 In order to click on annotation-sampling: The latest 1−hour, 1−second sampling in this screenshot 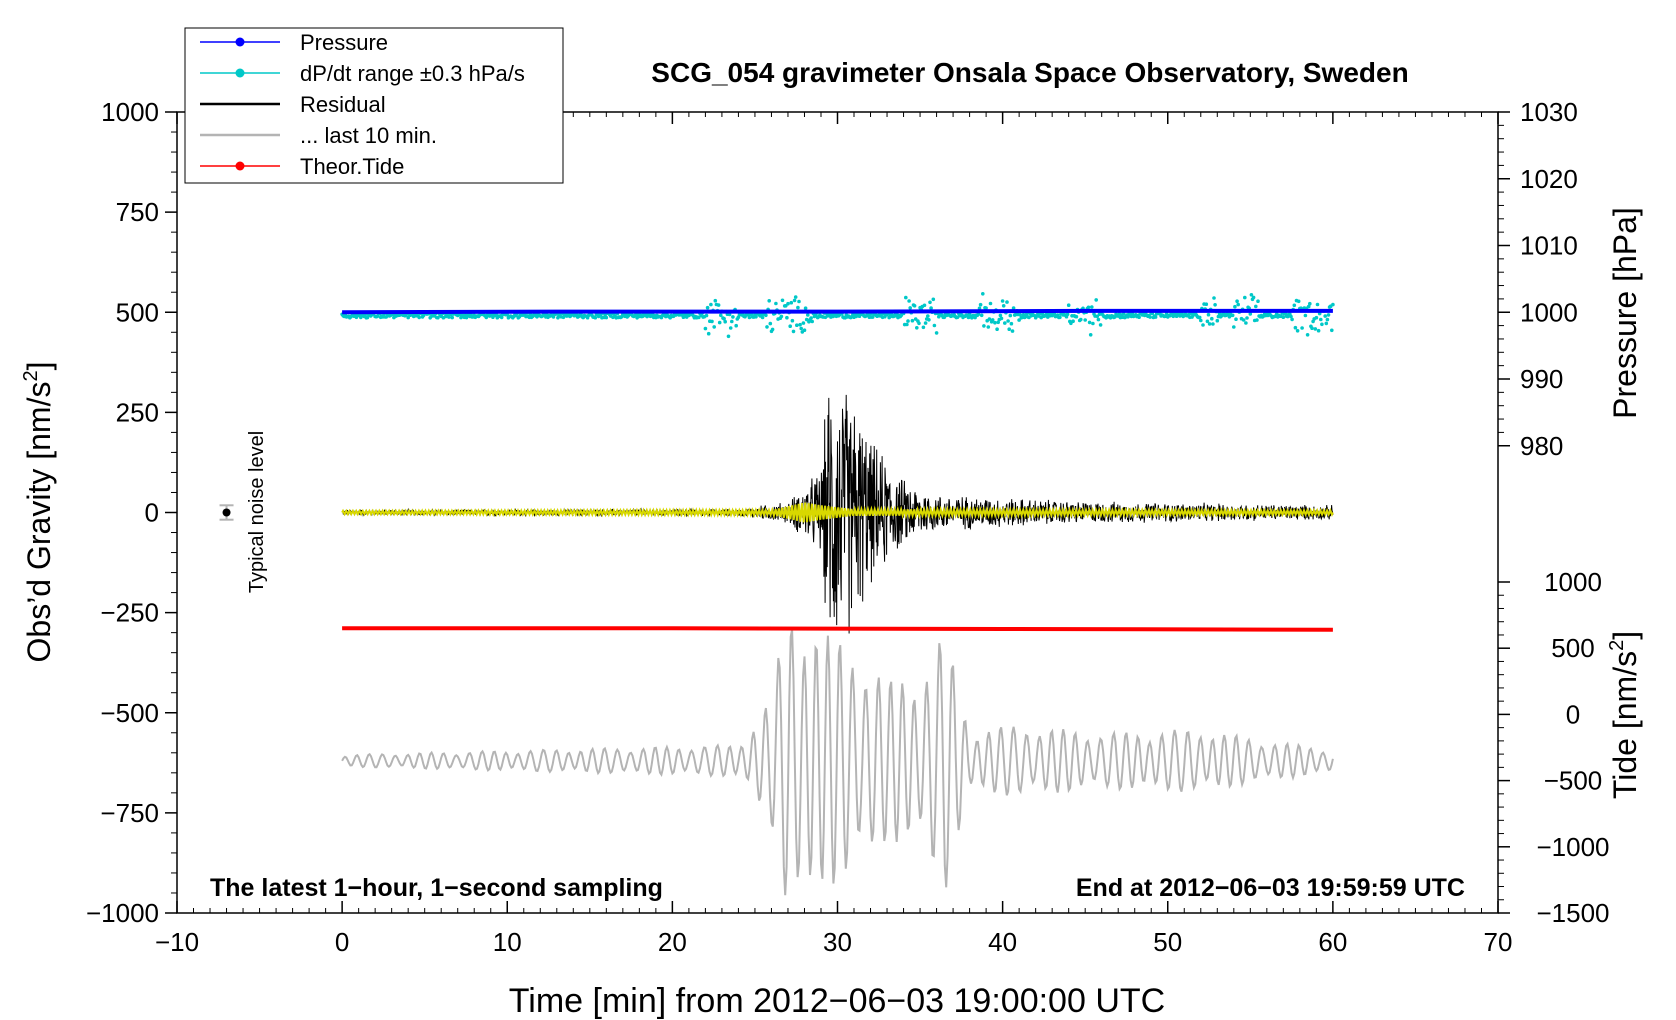, I will do `click(436, 888)`.